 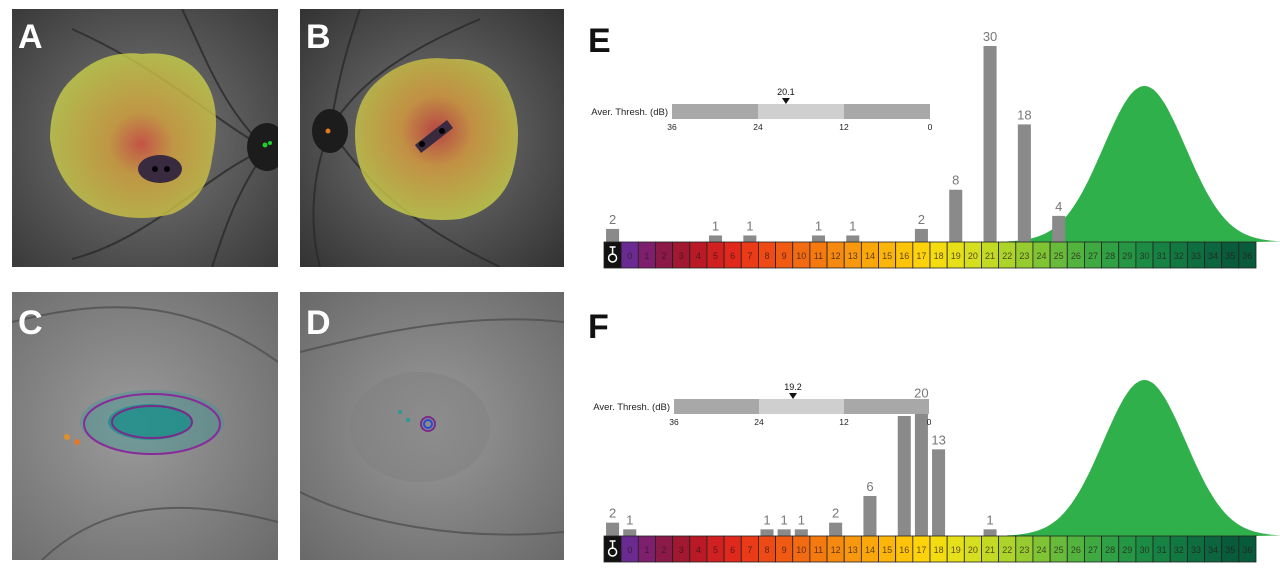 What do you see at coordinates (631, 407) in the screenshot?
I see `avg-threshold-label: Aver. Thresh. (dB)` at bounding box center [631, 407].